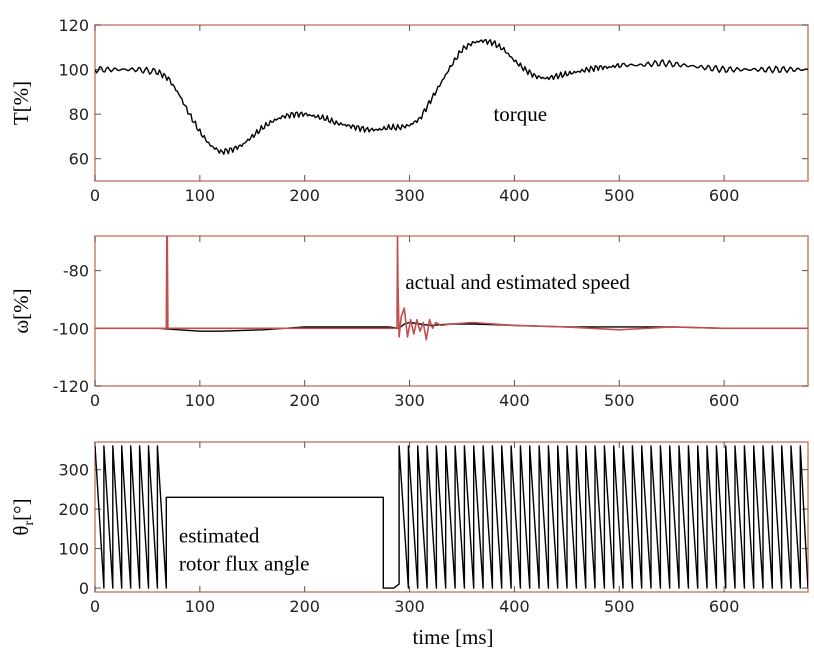 This screenshot has width=814, height=653. I want to click on y-tick-label: 300, so click(73, 470).